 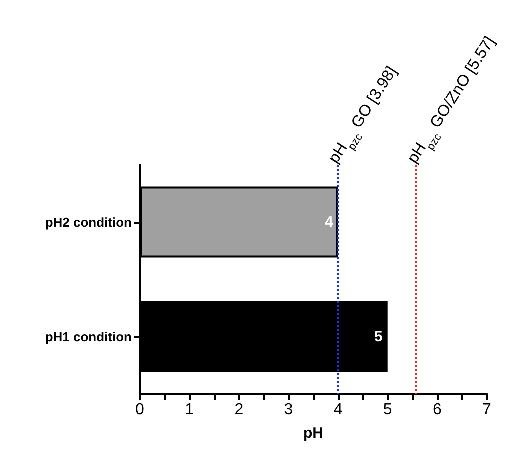 I want to click on x-tick-label: 6, so click(x=437, y=410).